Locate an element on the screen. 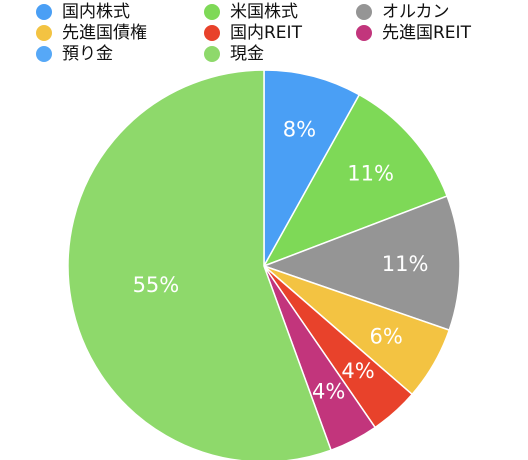 The height and width of the screenshot is (460, 528). legend-label: 先進国REIT is located at coordinates (426, 33).